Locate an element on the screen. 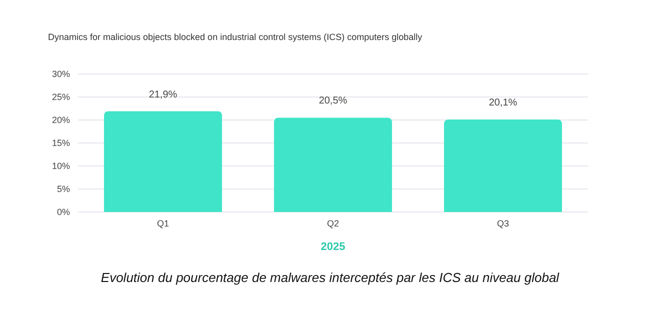  data-label: 20,5% is located at coordinates (333, 101).